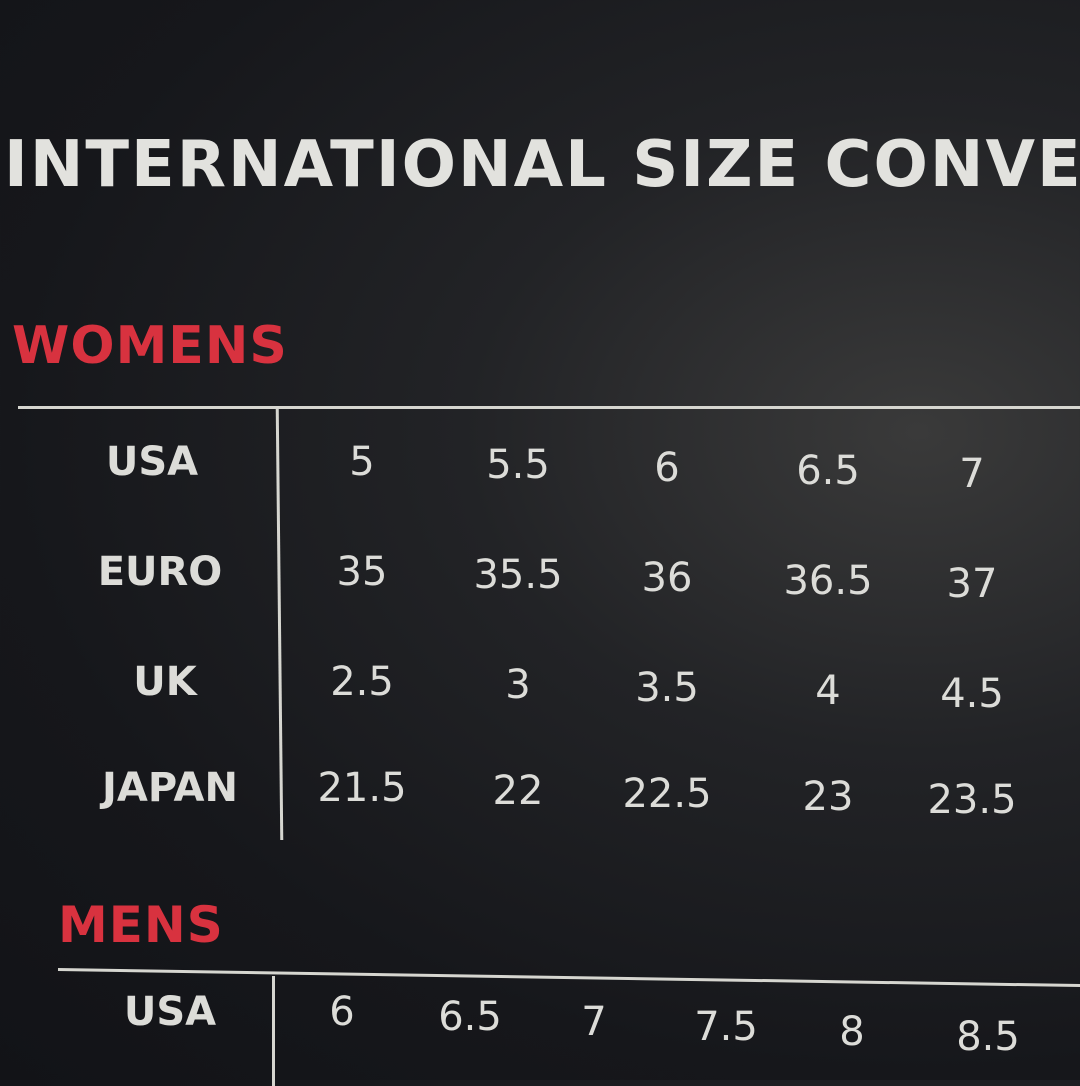  I want to click on chart-title: INTERNATIONAL SIZE CONVE, so click(542, 165).